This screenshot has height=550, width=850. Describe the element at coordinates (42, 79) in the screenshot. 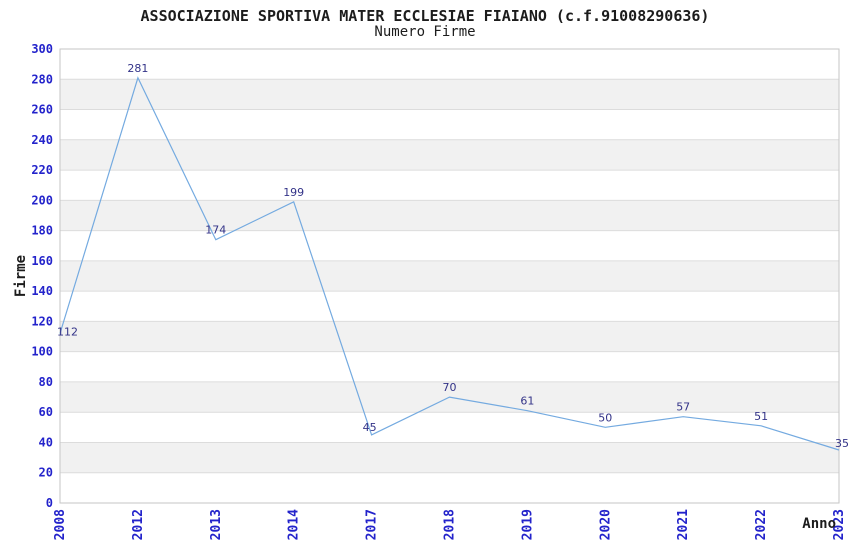

I see `y-tick-label: 280` at that location.